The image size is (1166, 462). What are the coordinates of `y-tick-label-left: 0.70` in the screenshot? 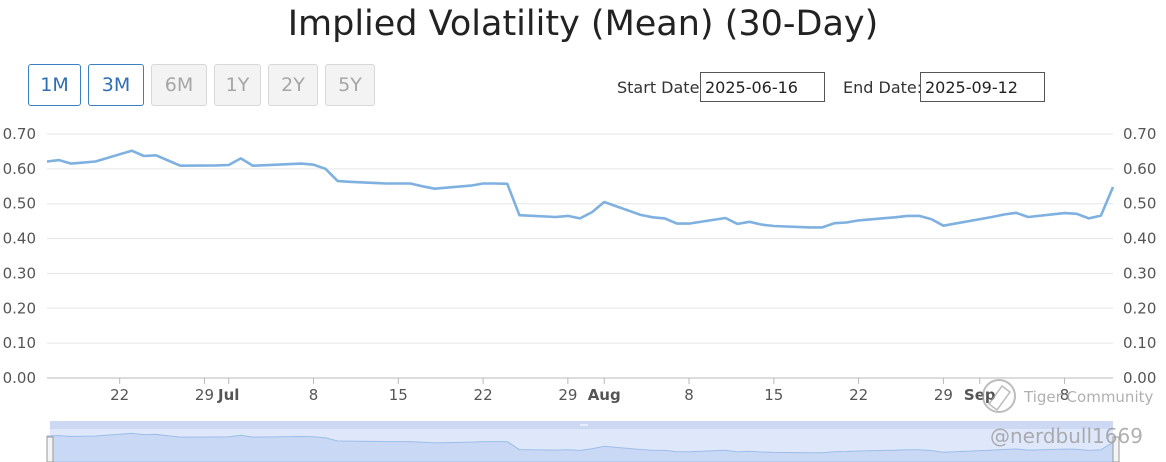 It's located at (19, 134).